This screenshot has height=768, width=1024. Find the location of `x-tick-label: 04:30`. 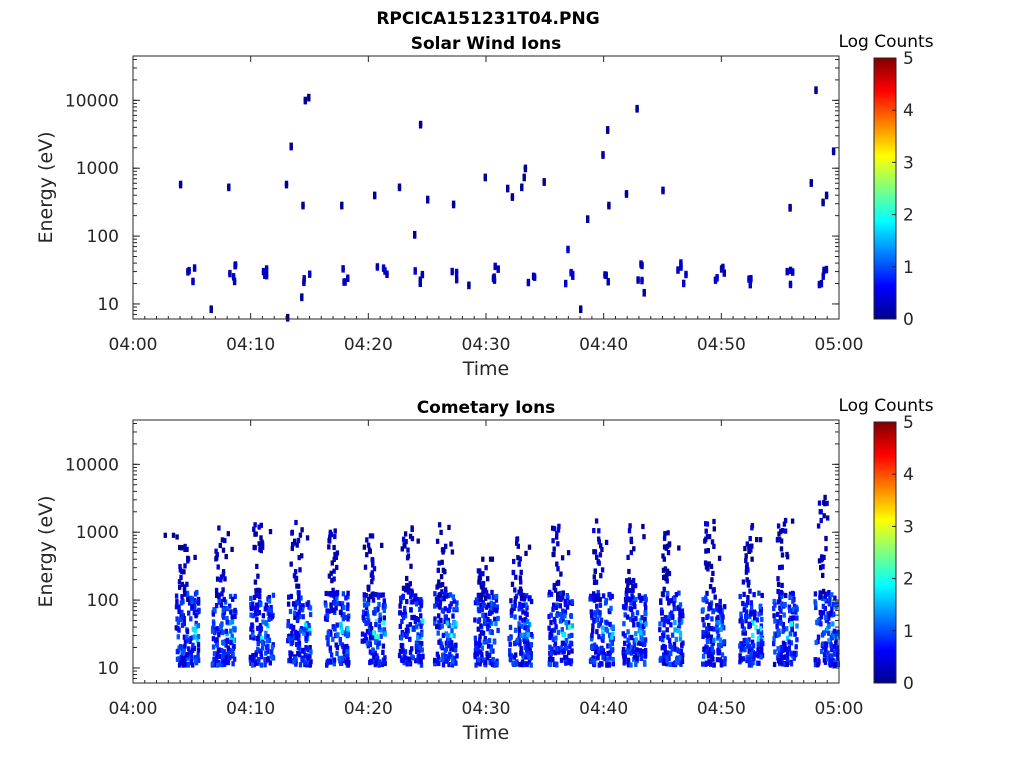

x-tick-label: 04:30 is located at coordinates (486, 709).